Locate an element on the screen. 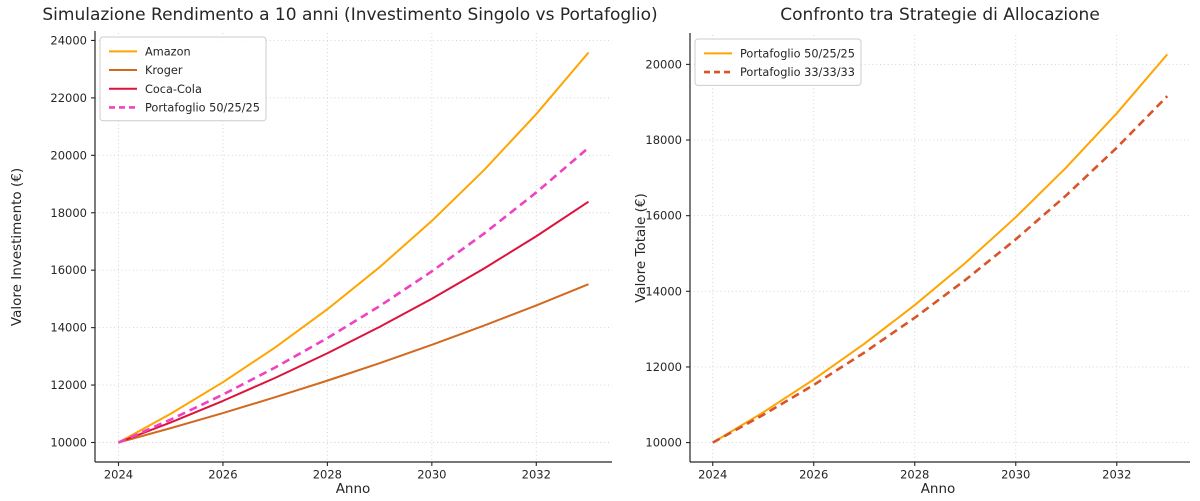  series-line-kroger is located at coordinates (353, 363).